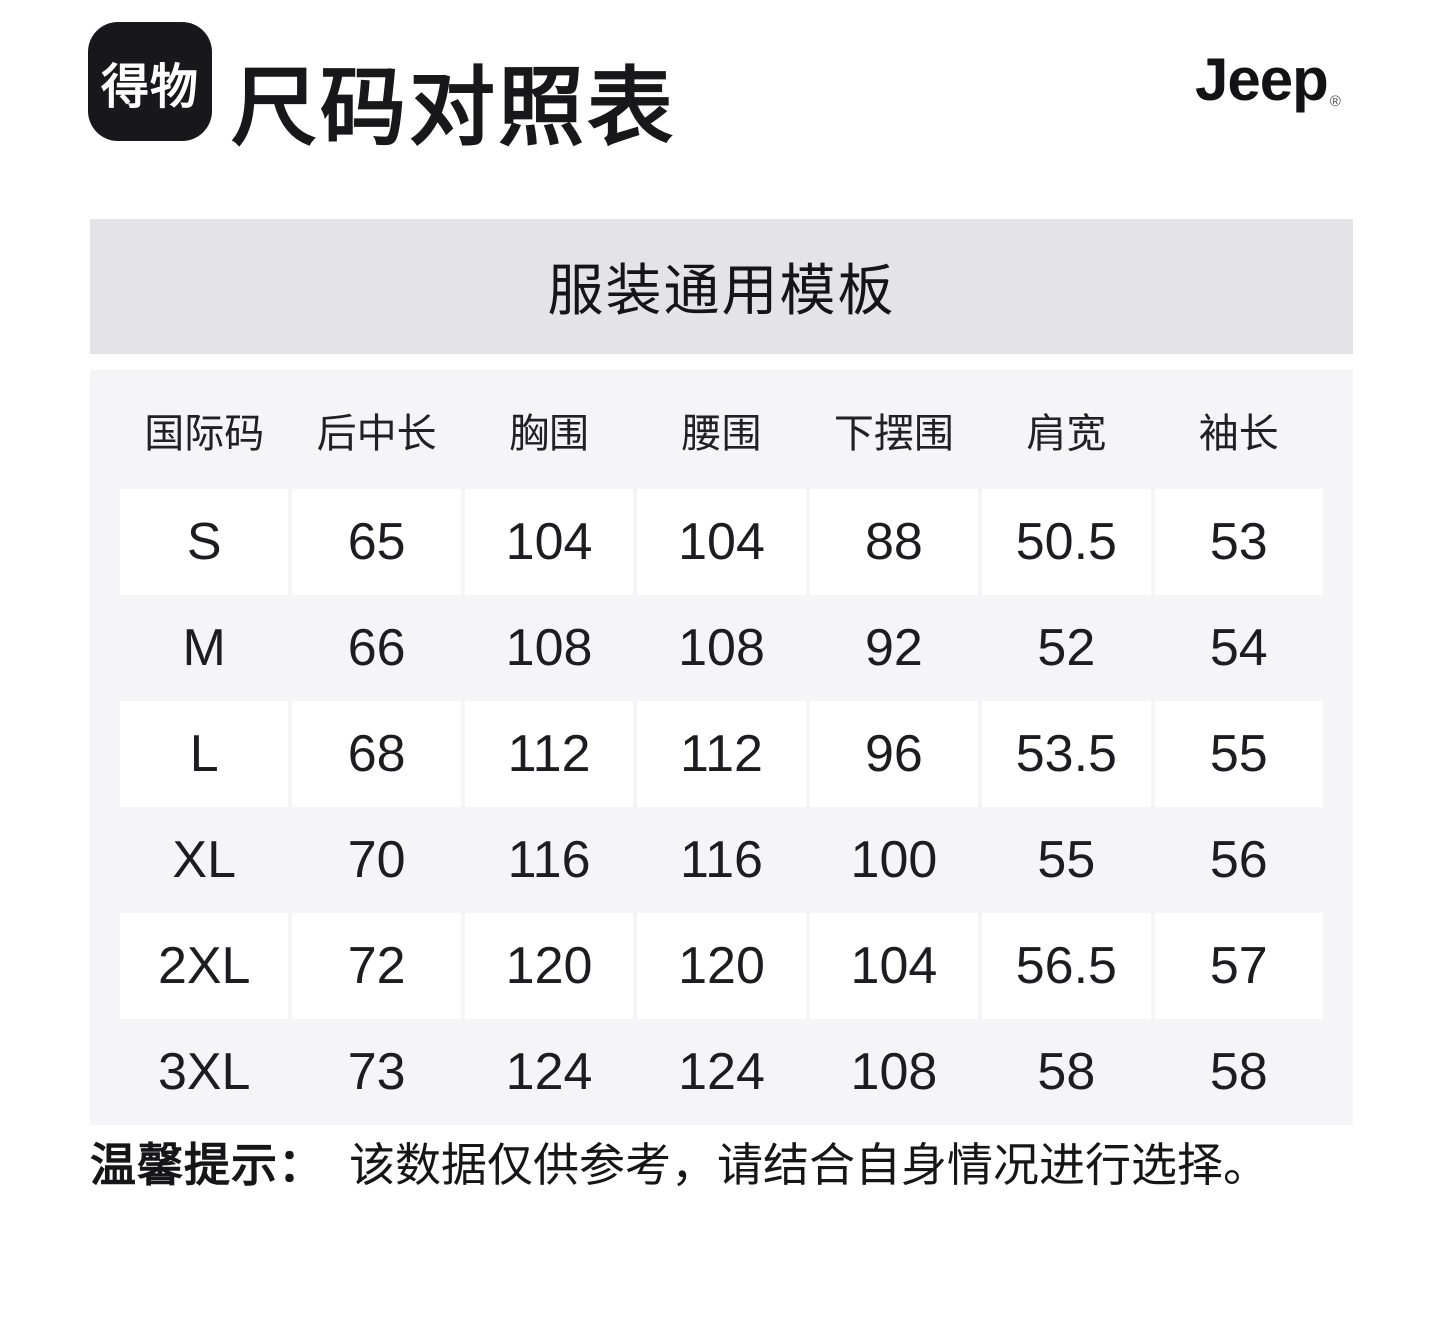  Describe the element at coordinates (376, 648) in the screenshot. I see `table-cell: 66` at that location.